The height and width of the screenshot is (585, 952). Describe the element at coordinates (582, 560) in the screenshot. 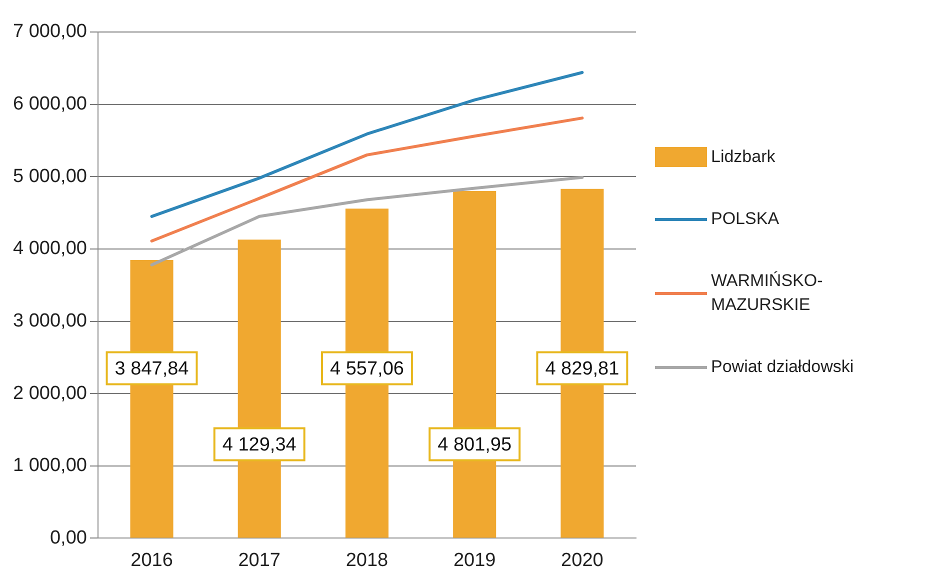

I see `x-tick-label: 2020` at that location.